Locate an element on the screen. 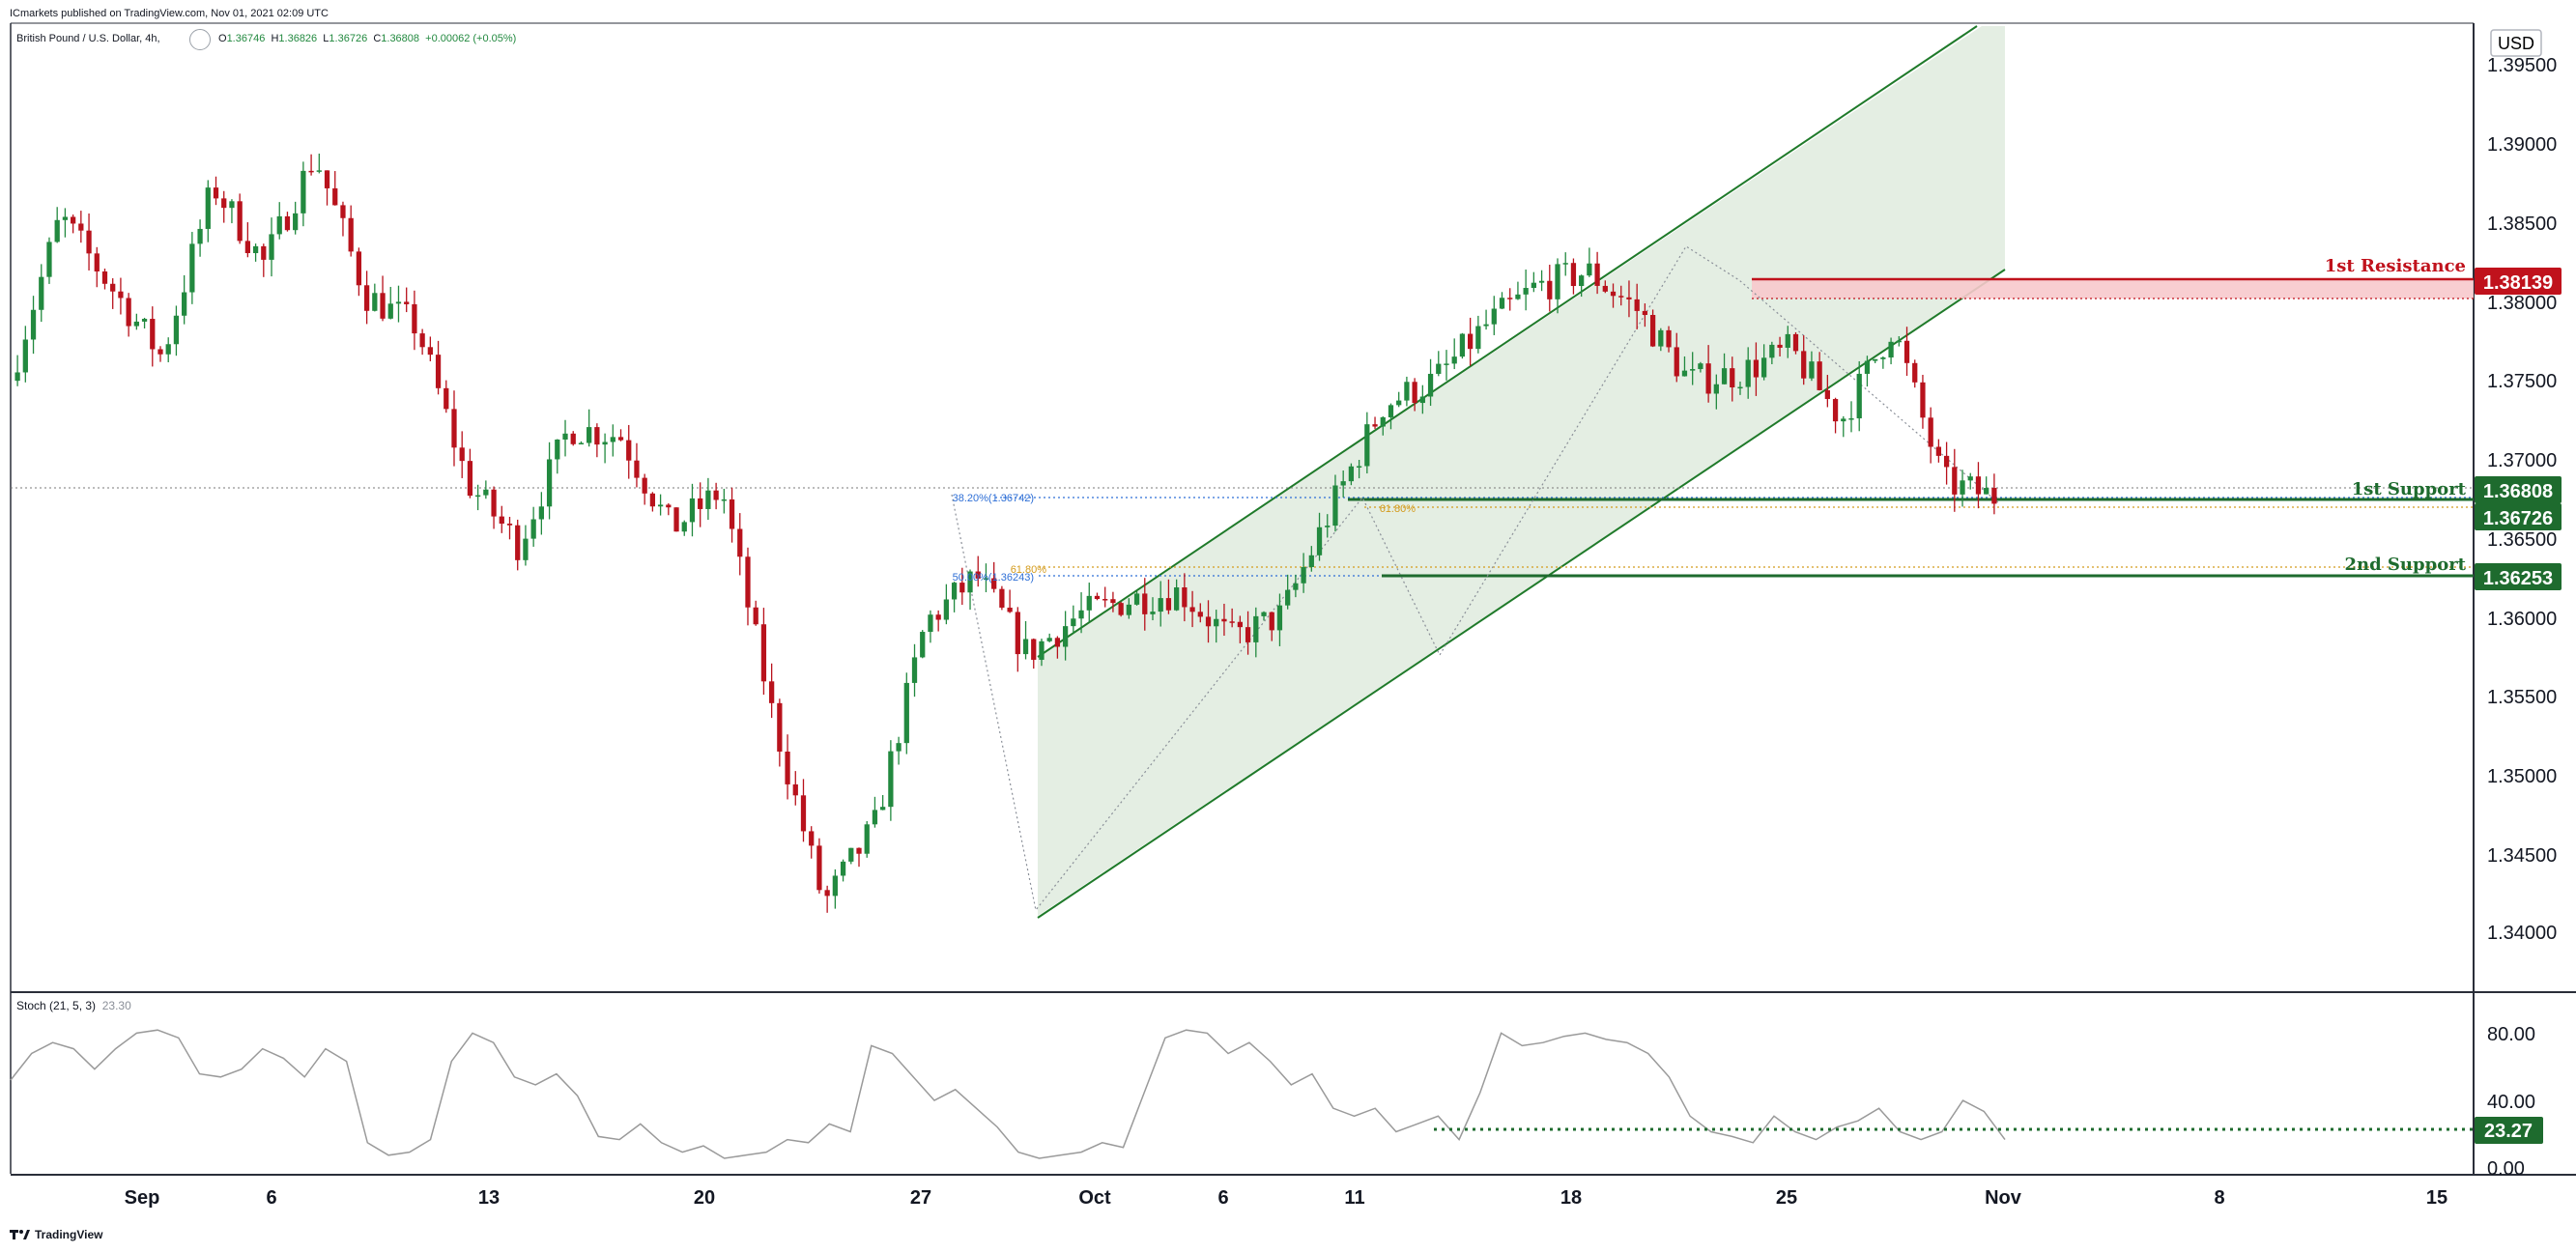  support-2-name: 2nd Support is located at coordinates (2405, 565).